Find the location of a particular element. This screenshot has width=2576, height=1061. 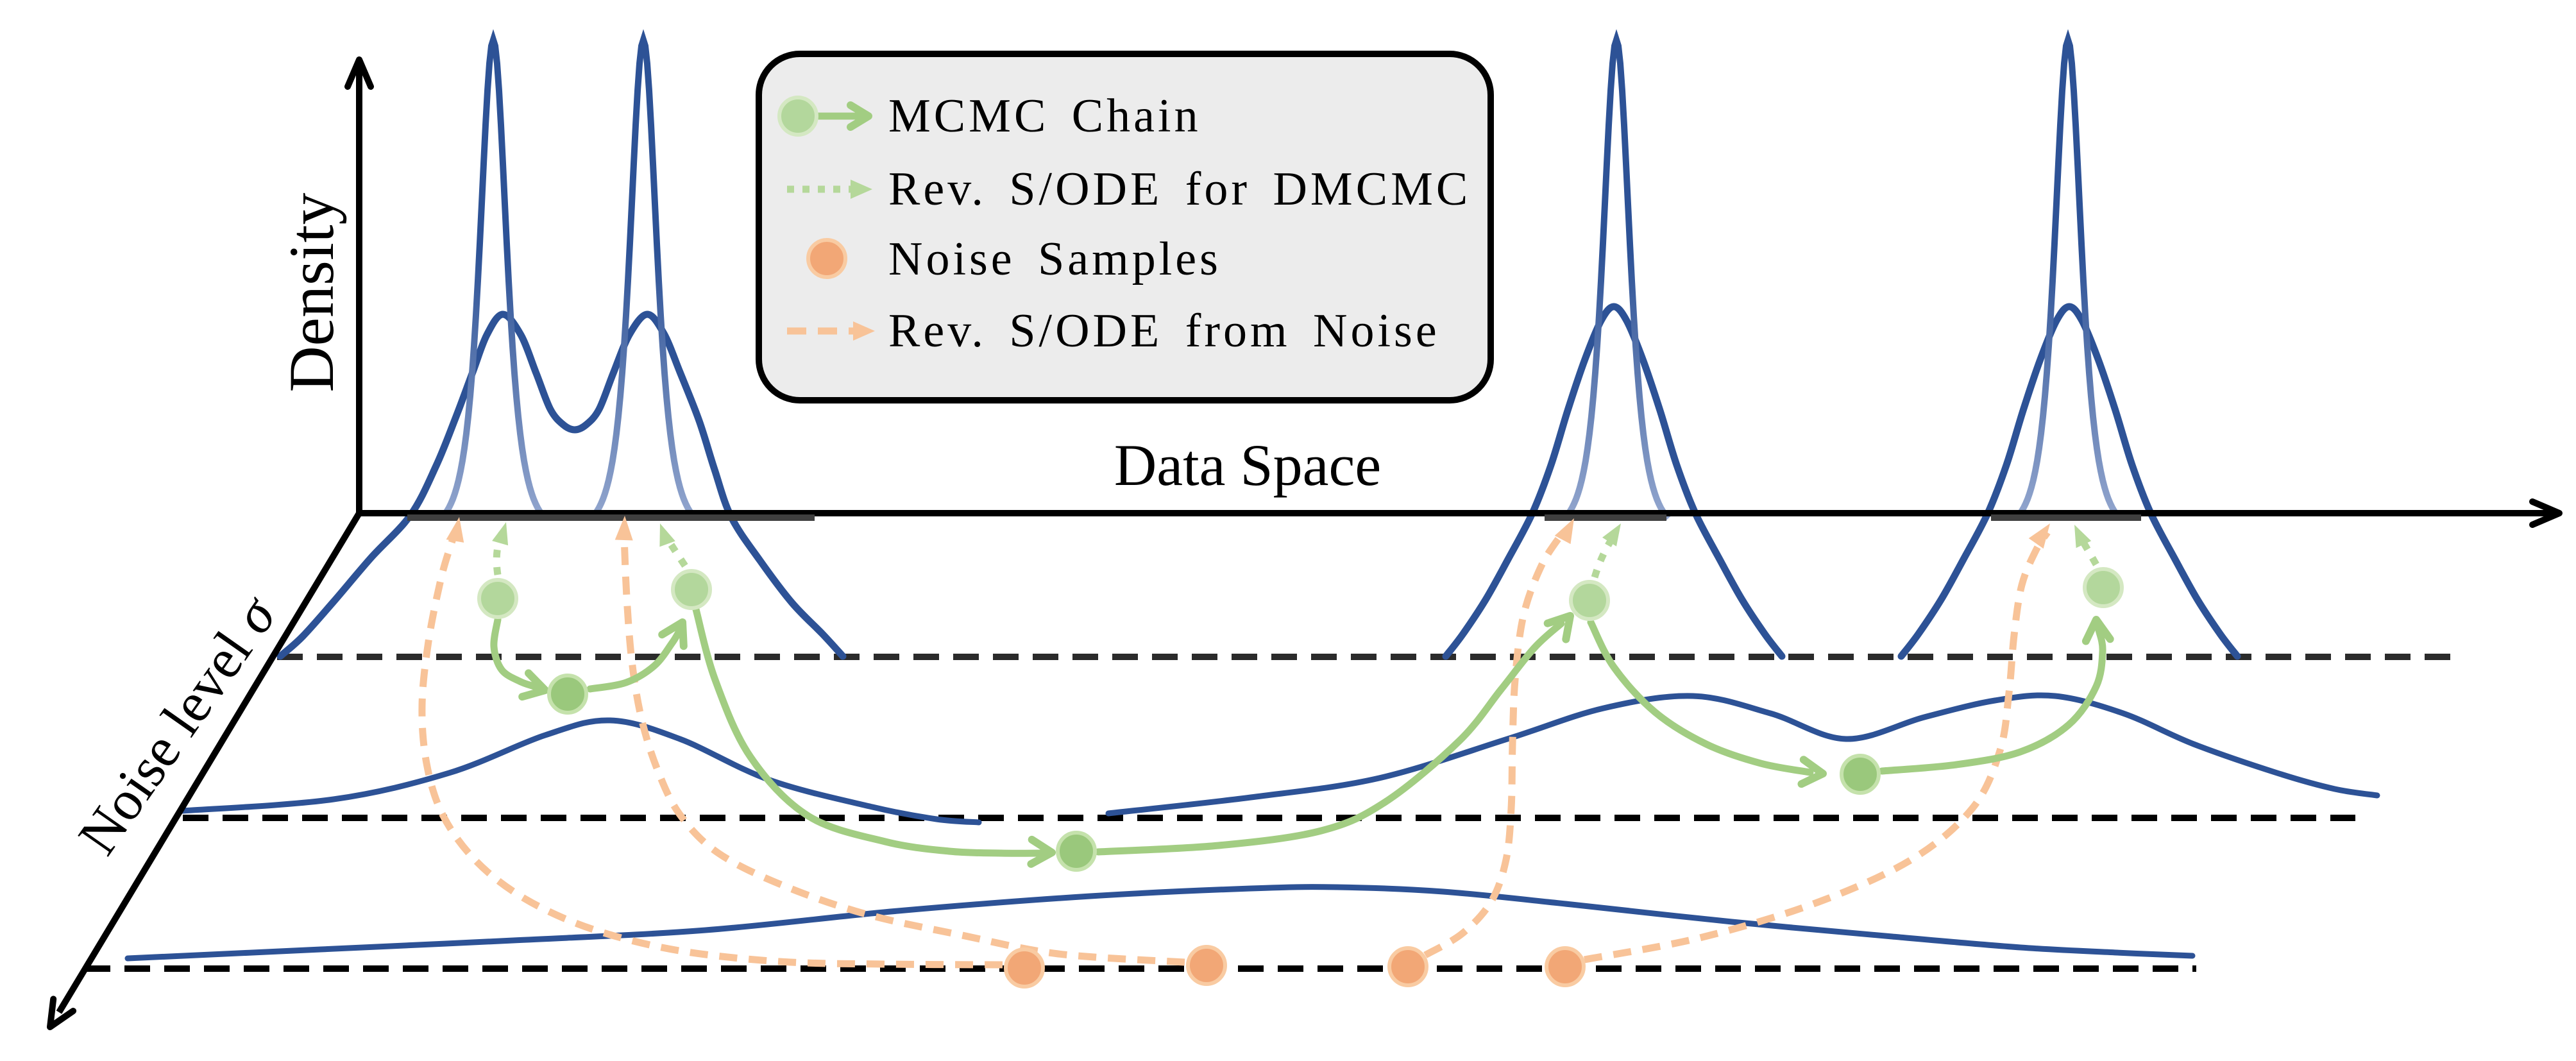

svg-text: Noise Samples is located at coordinates (1054, 259).